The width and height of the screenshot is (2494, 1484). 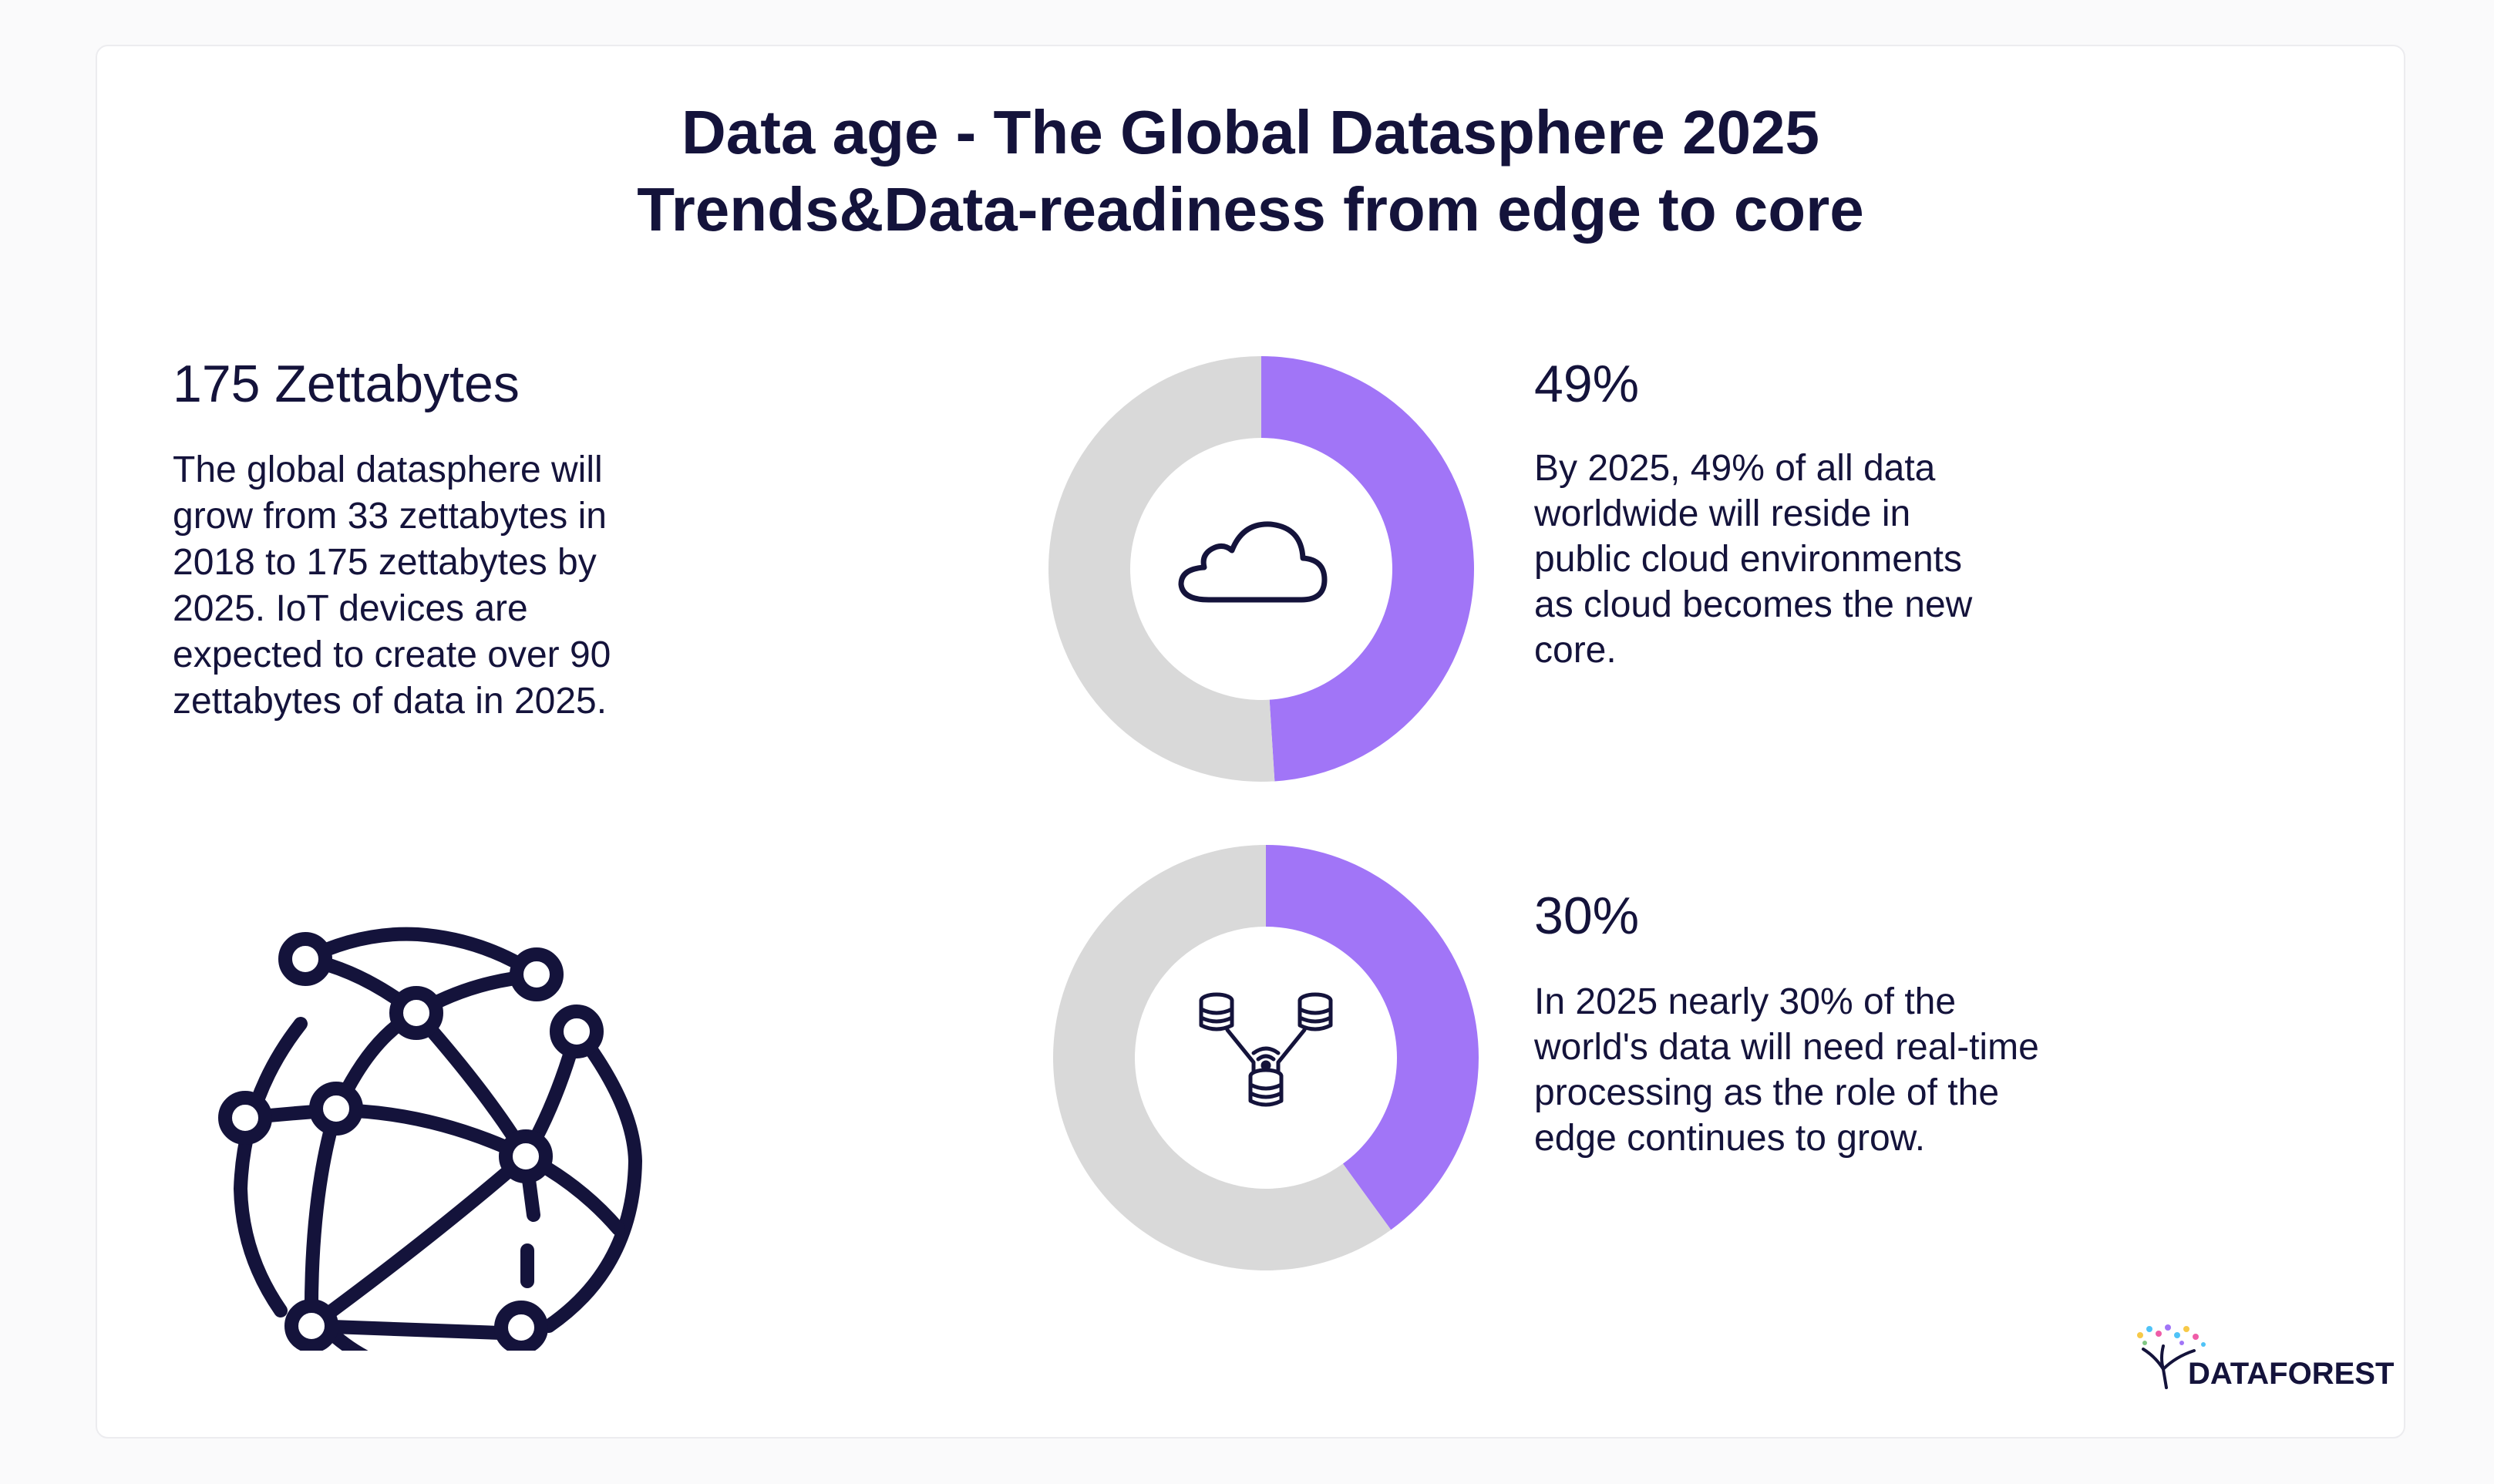 I want to click on zettabytes-line: 2018 to 175 zettabytes by, so click(x=385, y=562).